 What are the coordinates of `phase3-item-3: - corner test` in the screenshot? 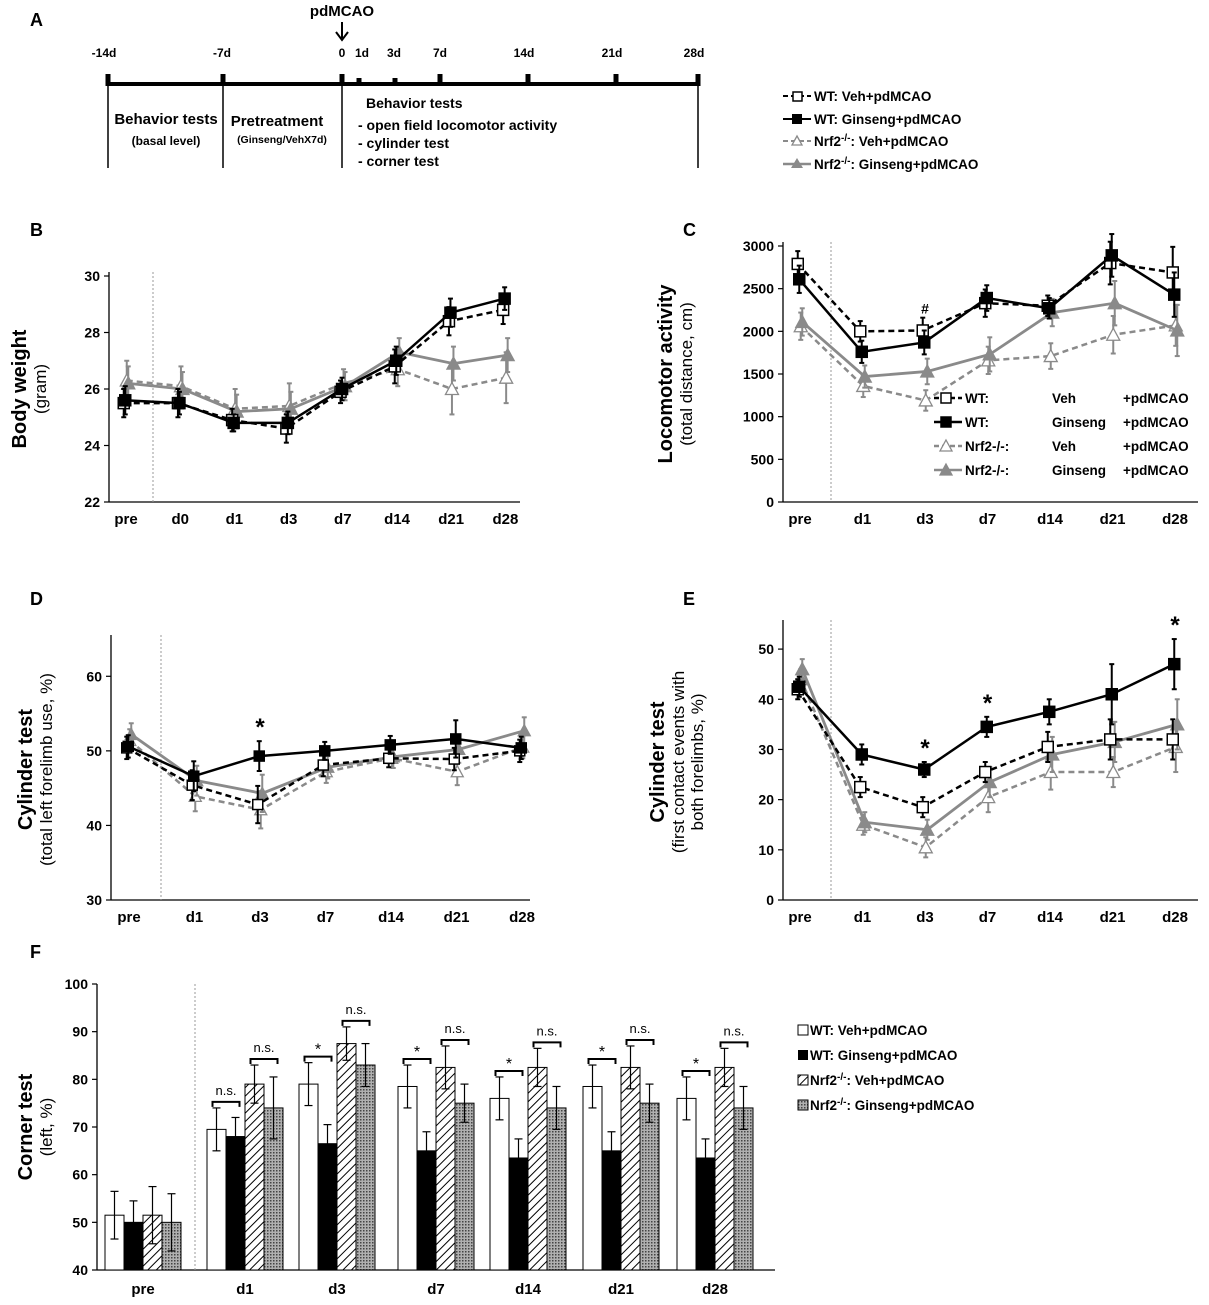 It's located at (398, 161).